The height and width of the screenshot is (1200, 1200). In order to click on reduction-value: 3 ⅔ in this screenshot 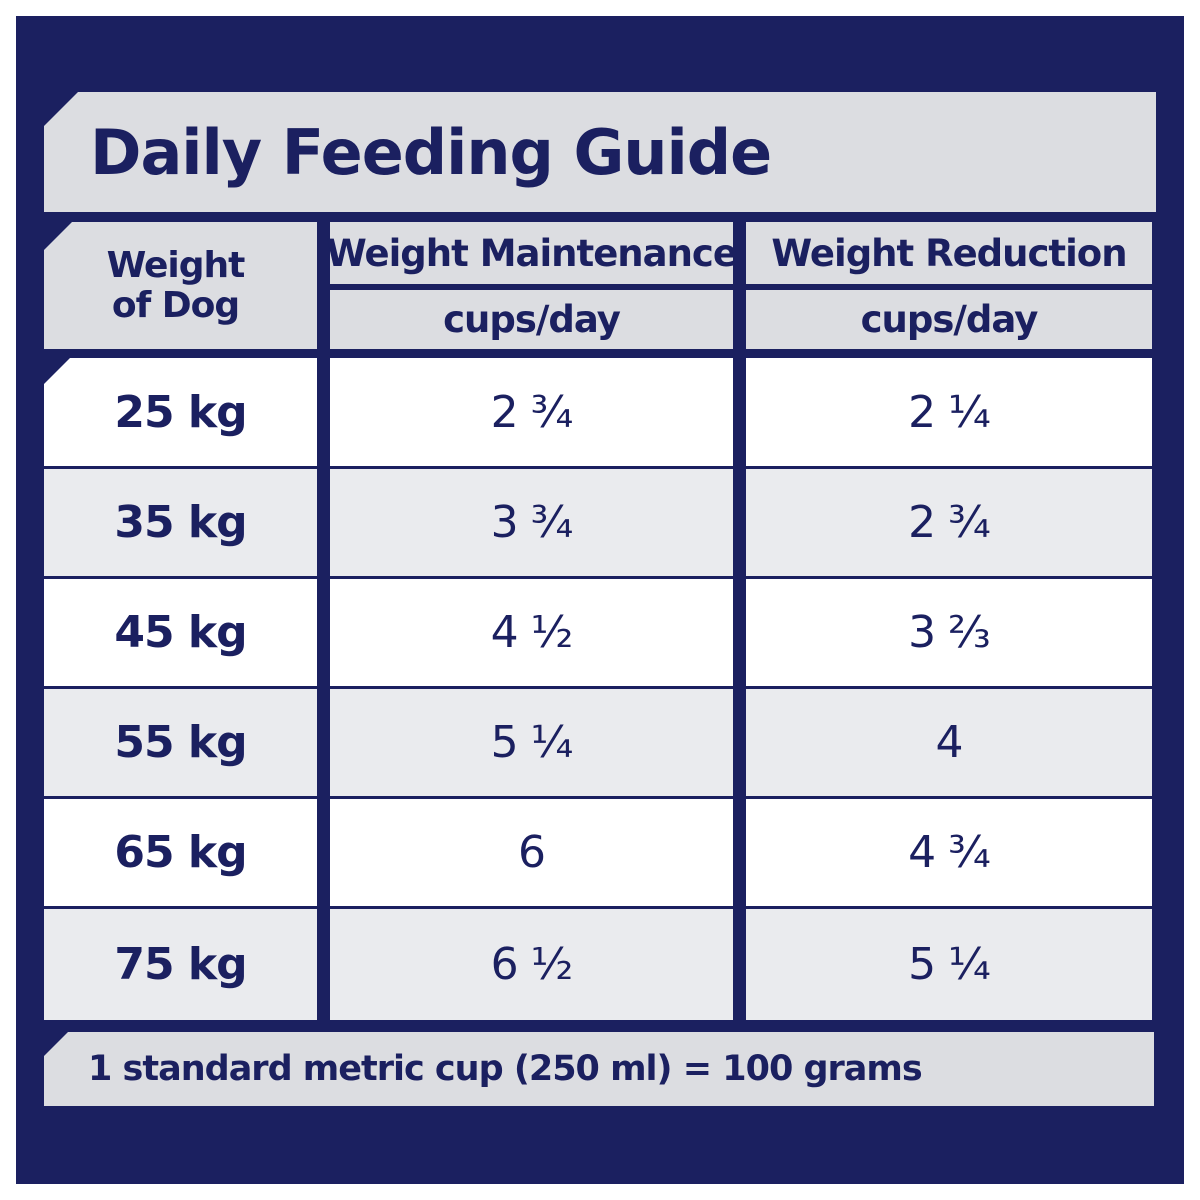, I will do `click(949, 632)`.